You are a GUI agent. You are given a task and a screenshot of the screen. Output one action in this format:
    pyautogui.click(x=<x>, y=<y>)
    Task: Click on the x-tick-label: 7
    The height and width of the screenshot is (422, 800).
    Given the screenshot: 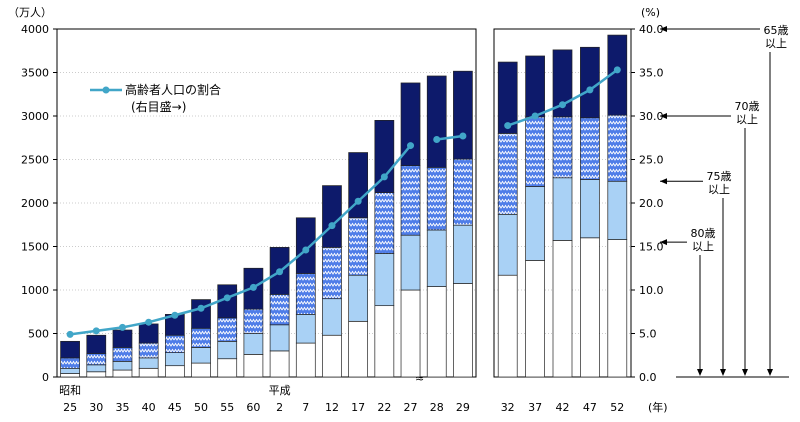 What is the action you would take?
    pyautogui.click(x=305, y=407)
    